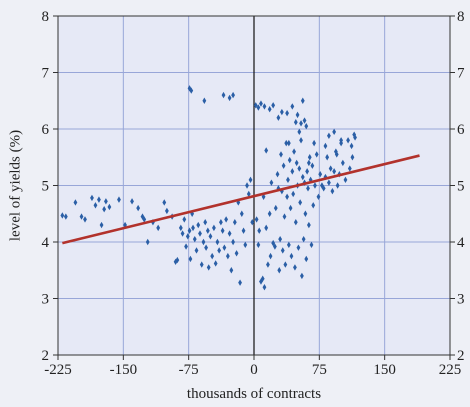  Describe the element at coordinates (46, 17) in the screenshot. I see `y-tick-label-left: 8` at that location.